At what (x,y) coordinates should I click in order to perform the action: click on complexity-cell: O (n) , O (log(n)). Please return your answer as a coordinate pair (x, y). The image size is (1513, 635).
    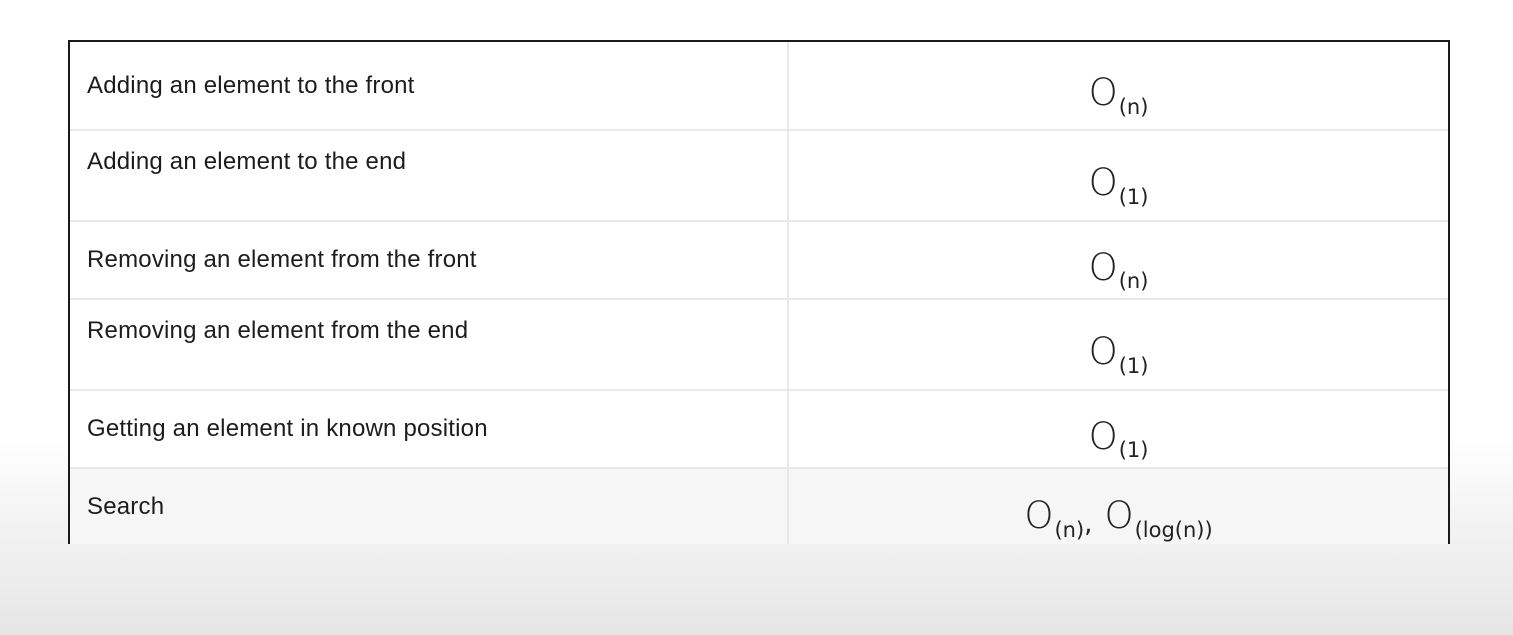
    Looking at the image, I should click on (1118, 506).